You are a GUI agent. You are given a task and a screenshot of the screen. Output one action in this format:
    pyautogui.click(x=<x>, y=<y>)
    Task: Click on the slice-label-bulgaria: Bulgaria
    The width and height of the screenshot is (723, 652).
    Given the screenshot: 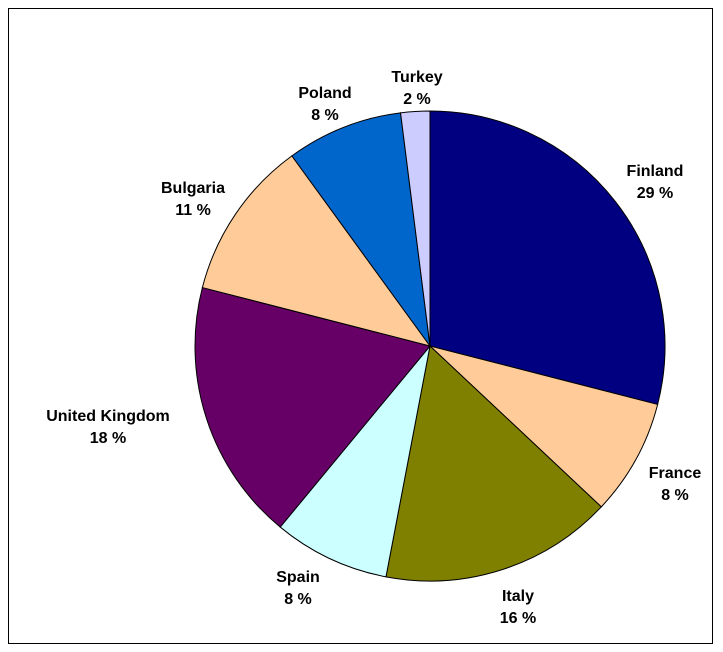 What is the action you would take?
    pyautogui.click(x=193, y=188)
    